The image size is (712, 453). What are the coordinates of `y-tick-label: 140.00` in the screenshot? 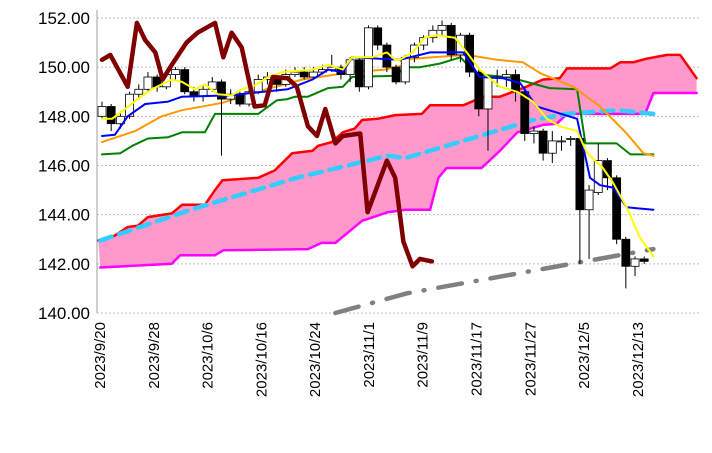 It's located at (64, 313).